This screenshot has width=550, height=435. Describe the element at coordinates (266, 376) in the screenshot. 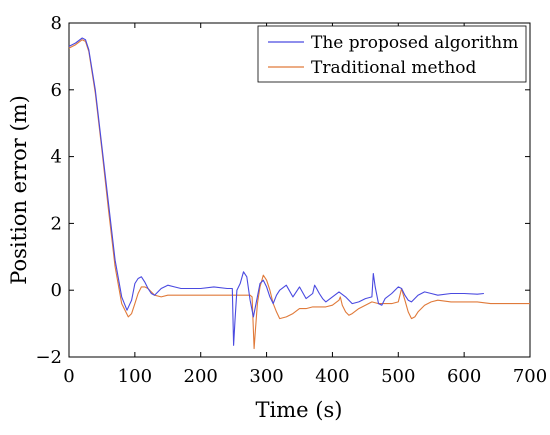

I see `x-tick-label: 300` at that location.